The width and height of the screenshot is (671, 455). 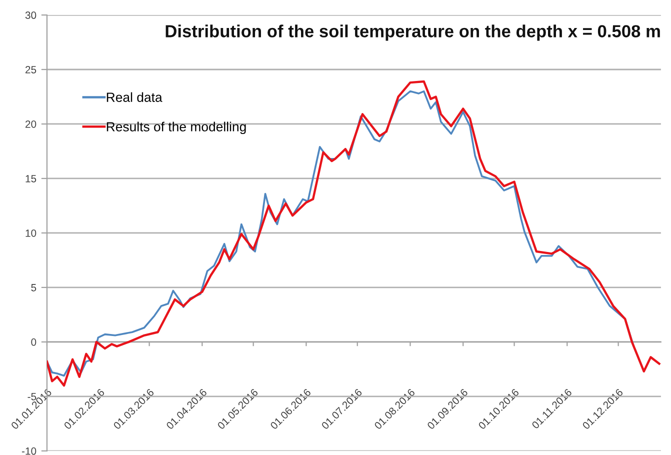 I want to click on y-tick-label: 30, so click(x=30, y=15).